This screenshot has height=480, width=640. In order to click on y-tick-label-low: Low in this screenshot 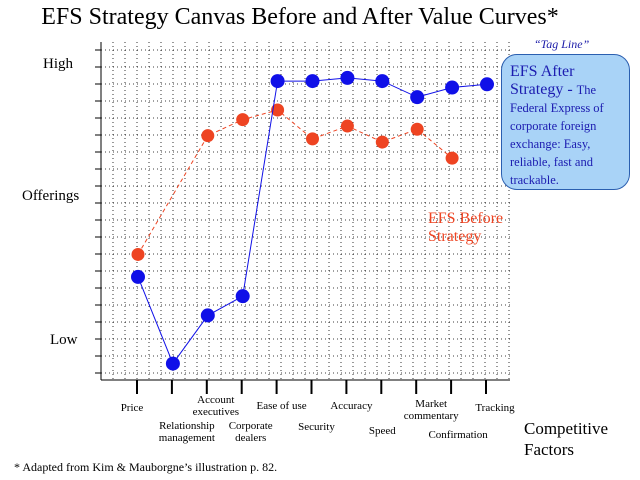, I will do `click(64, 340)`.